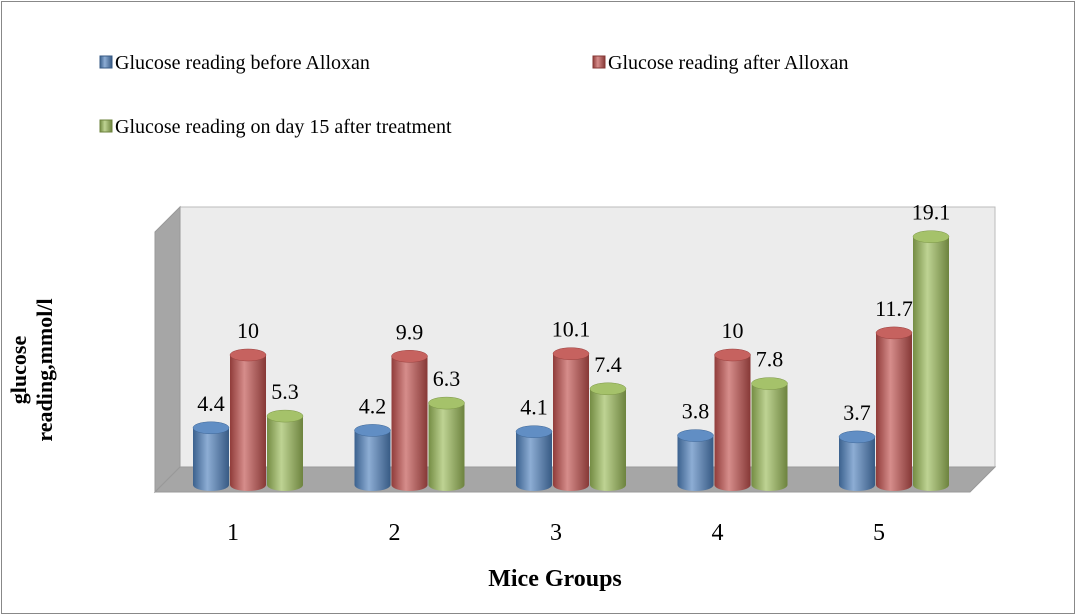 The height and width of the screenshot is (615, 1076). I want to click on data-label: 3.7, so click(857, 412).